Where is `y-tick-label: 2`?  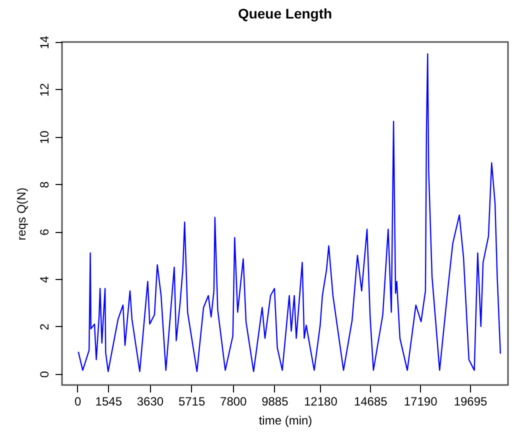
y-tick-label: 2 is located at coordinates (45, 326).